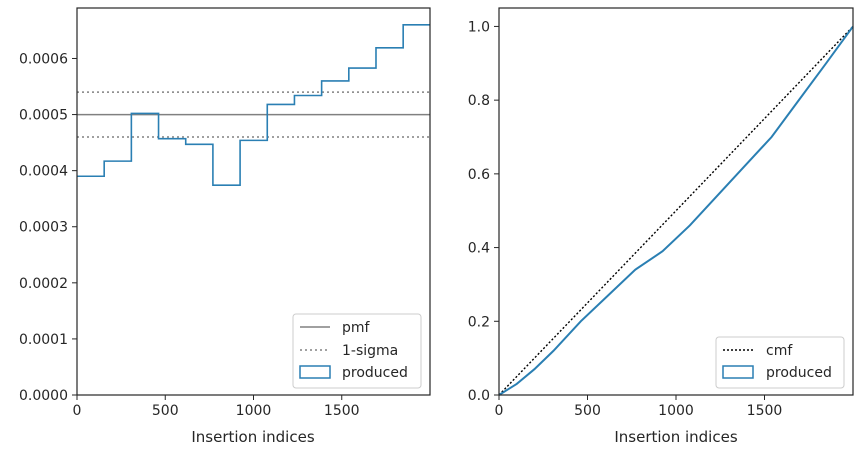  I want to click on r-y-tick-label: 1.0, so click(479, 27).